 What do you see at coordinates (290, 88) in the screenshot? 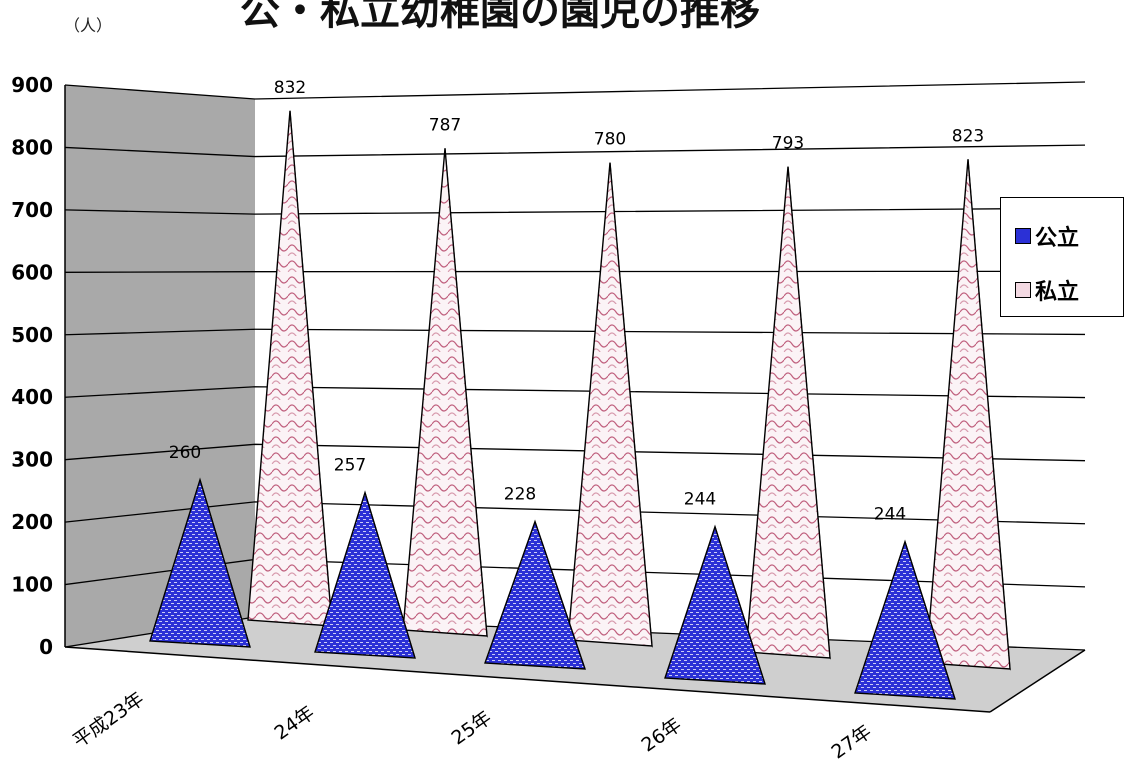
I see `data-label-private: 832` at bounding box center [290, 88].